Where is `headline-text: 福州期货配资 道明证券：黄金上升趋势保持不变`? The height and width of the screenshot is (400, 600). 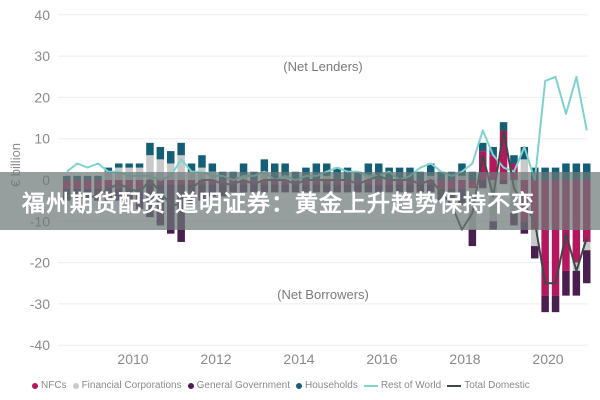
headline-text: 福州期货配资 道明证券：黄金上升趋势保持不变 is located at coordinates (279, 204).